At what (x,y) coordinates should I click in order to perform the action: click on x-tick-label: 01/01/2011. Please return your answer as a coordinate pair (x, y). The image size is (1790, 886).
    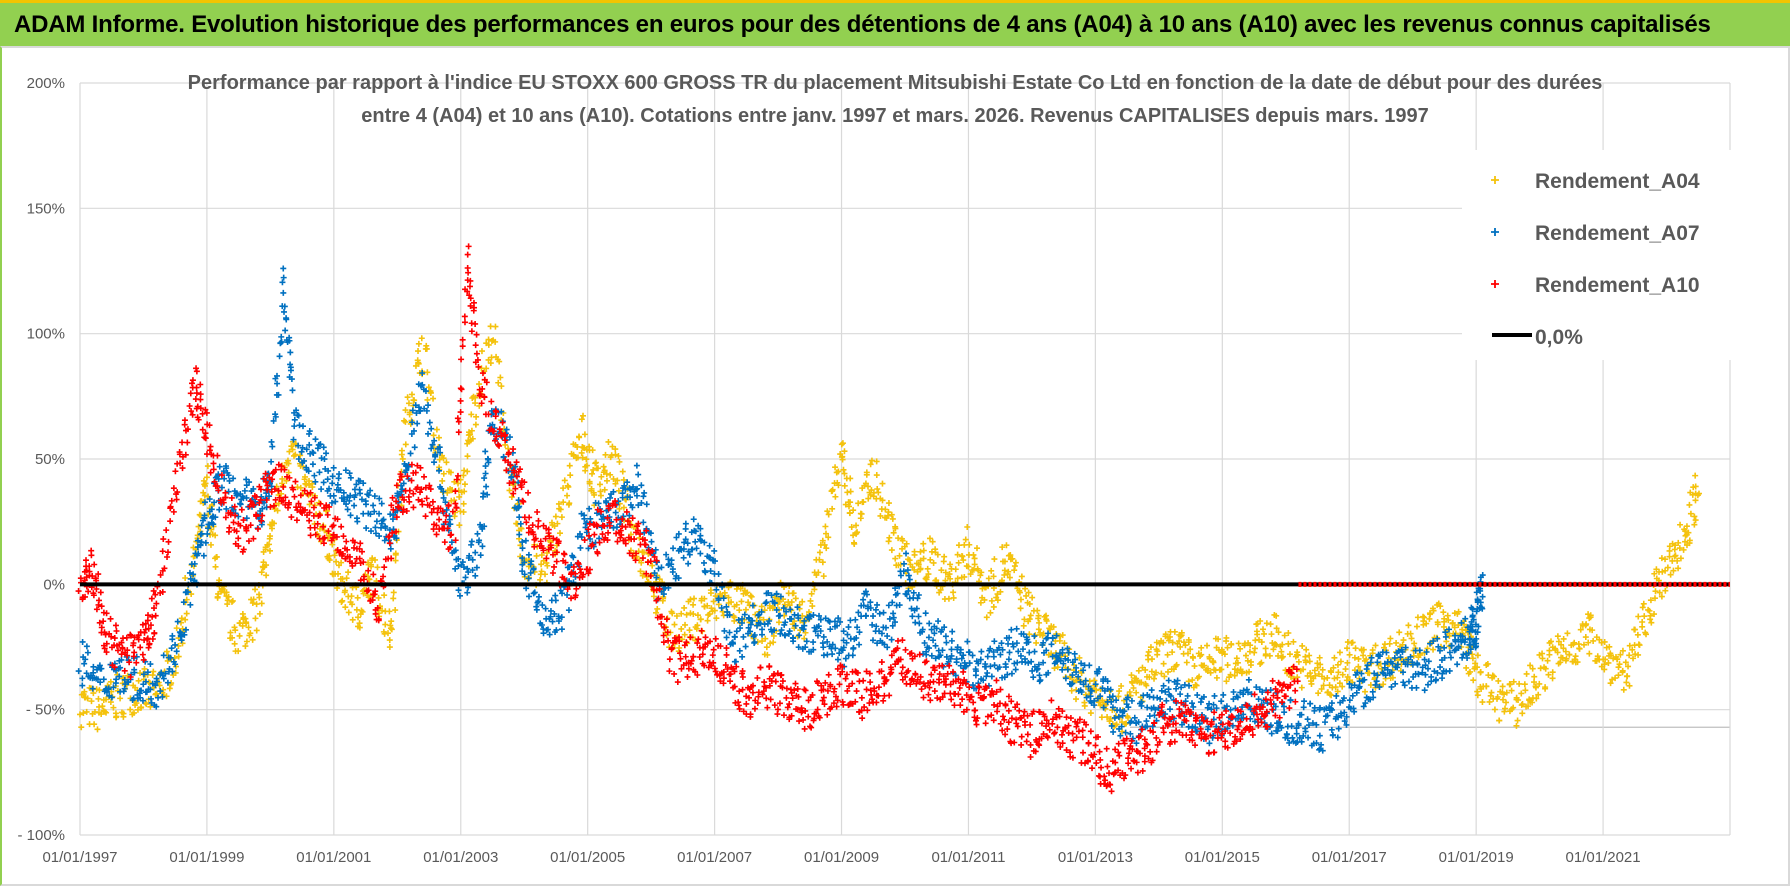
    Looking at the image, I should click on (968, 857).